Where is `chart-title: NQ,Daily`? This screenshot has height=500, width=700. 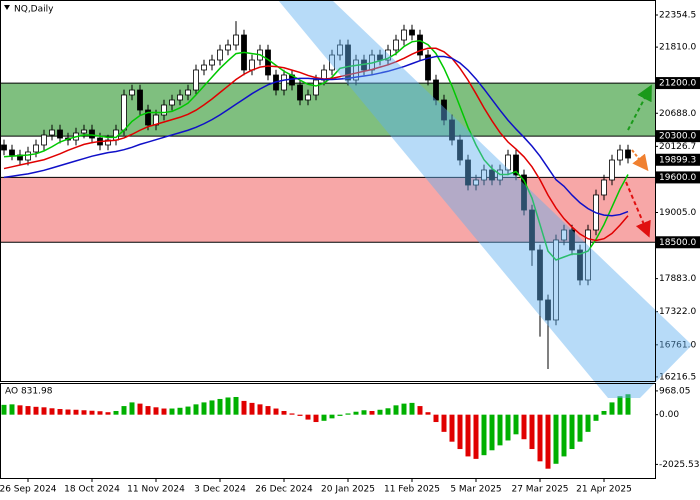 chart-title: NQ,Daily is located at coordinates (34, 10).